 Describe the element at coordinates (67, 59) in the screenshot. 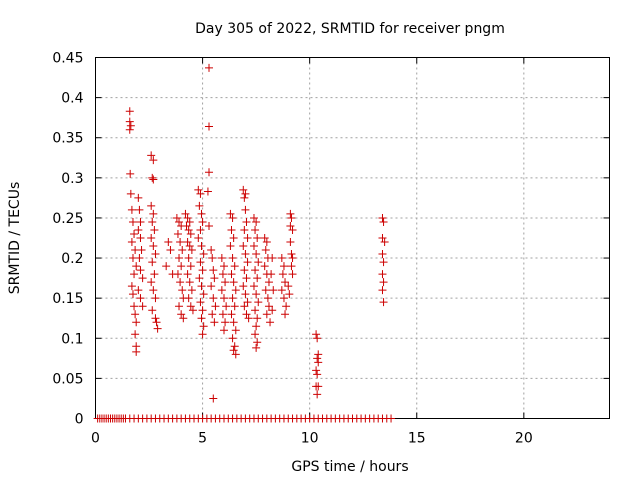

I see `y-tick-label: 0.45` at that location.